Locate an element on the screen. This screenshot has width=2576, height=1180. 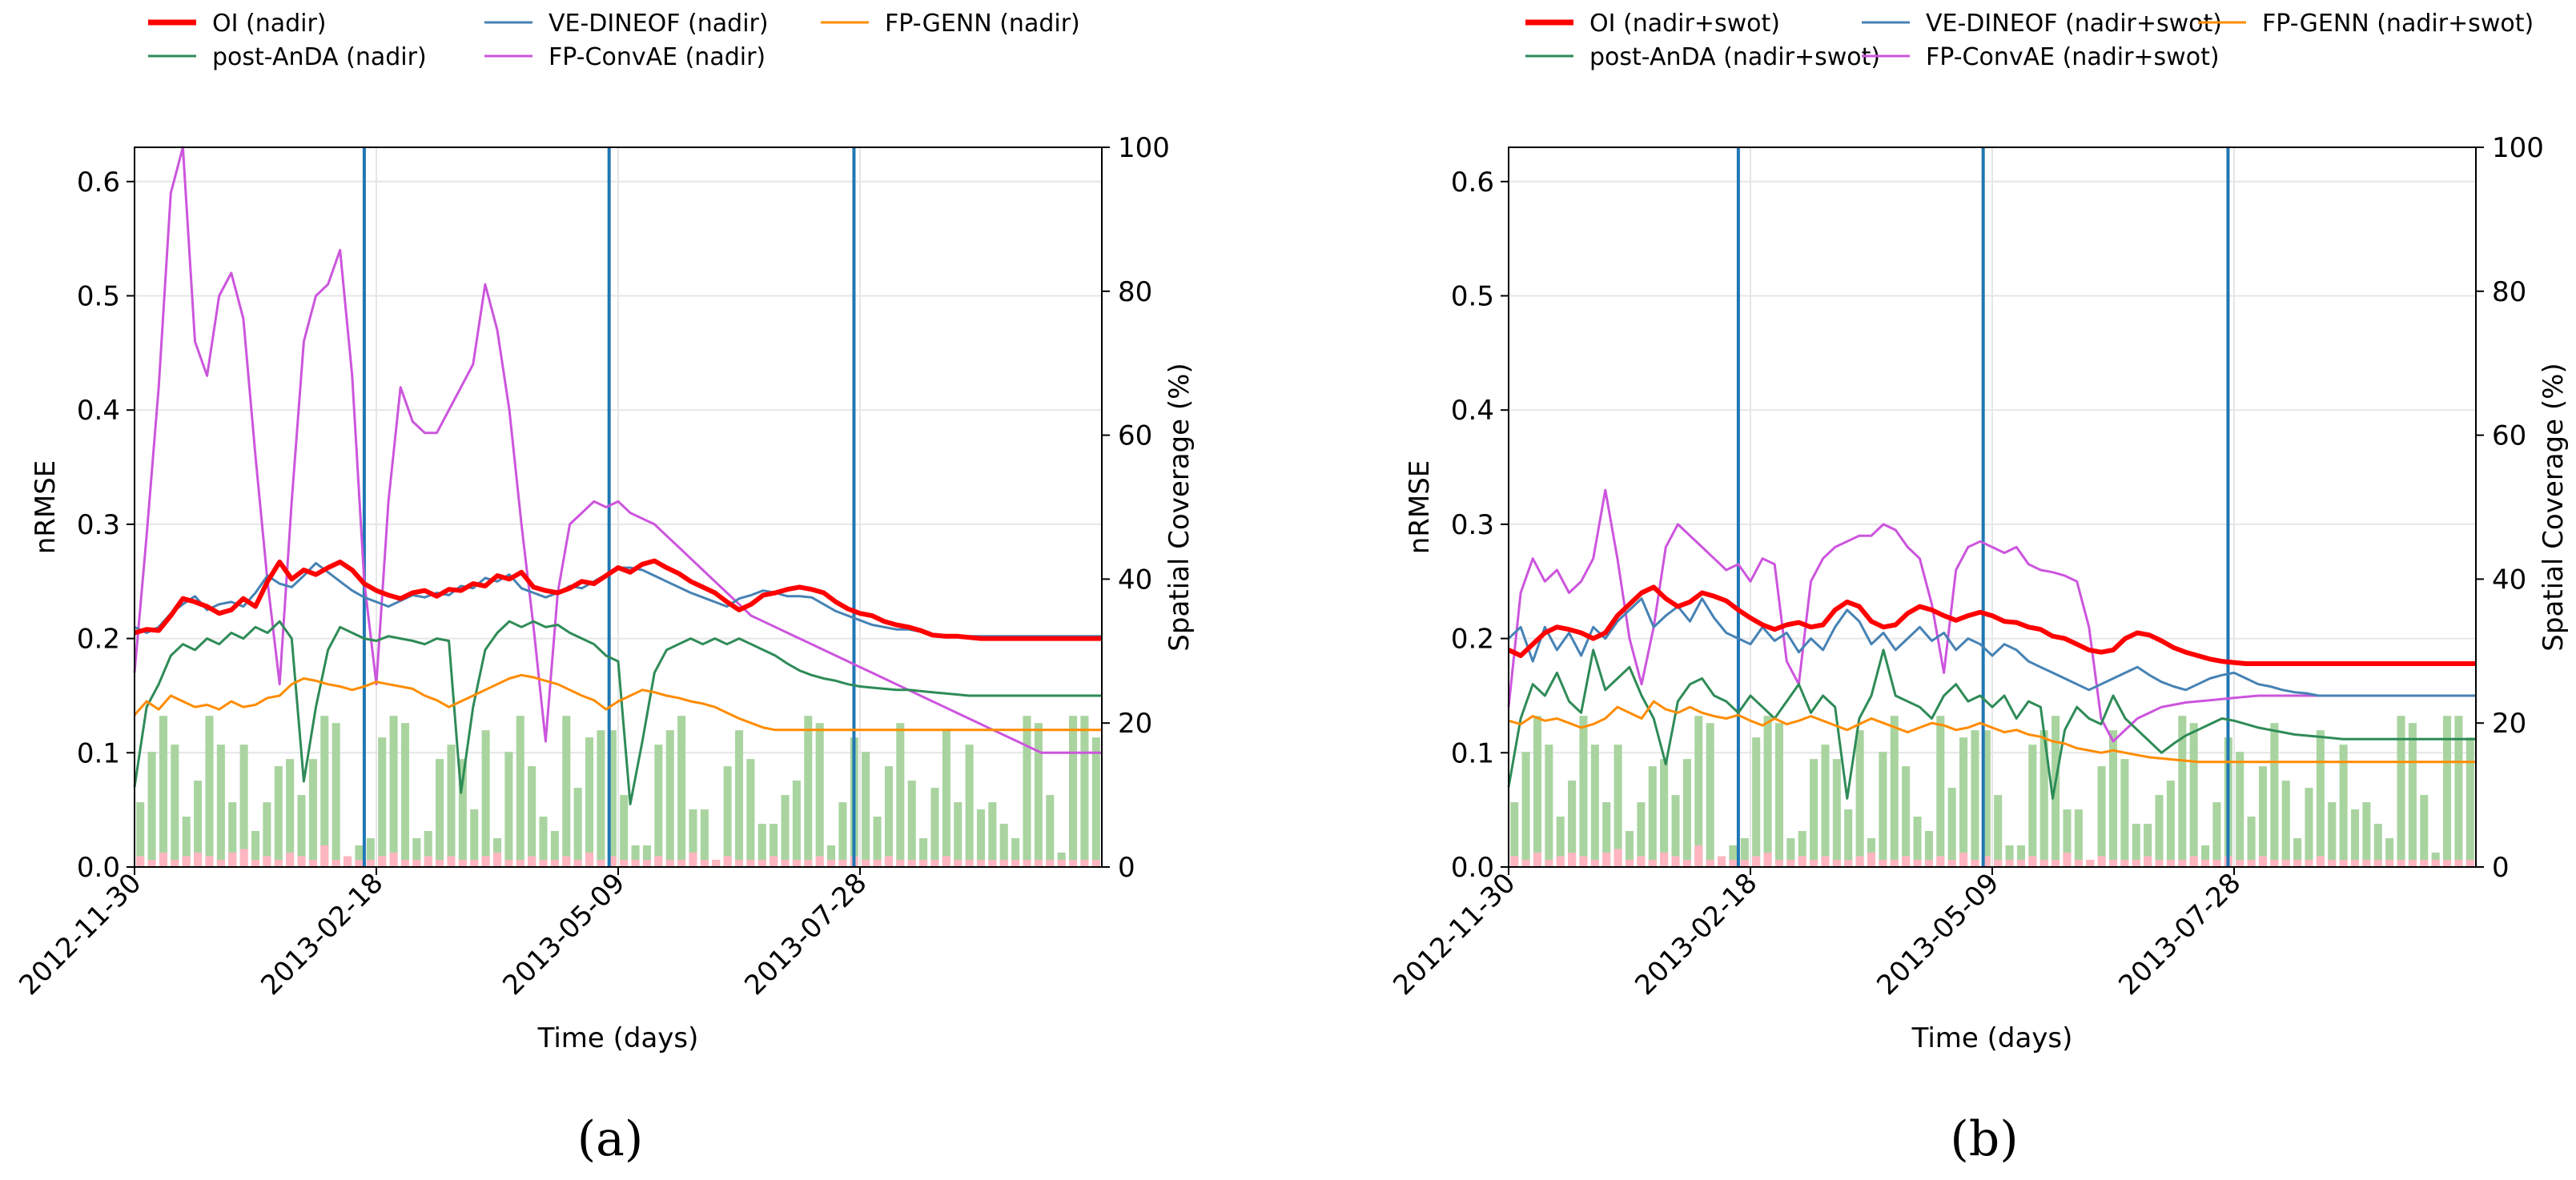
x-tick-label: 2013-05-09 is located at coordinates (563, 934).